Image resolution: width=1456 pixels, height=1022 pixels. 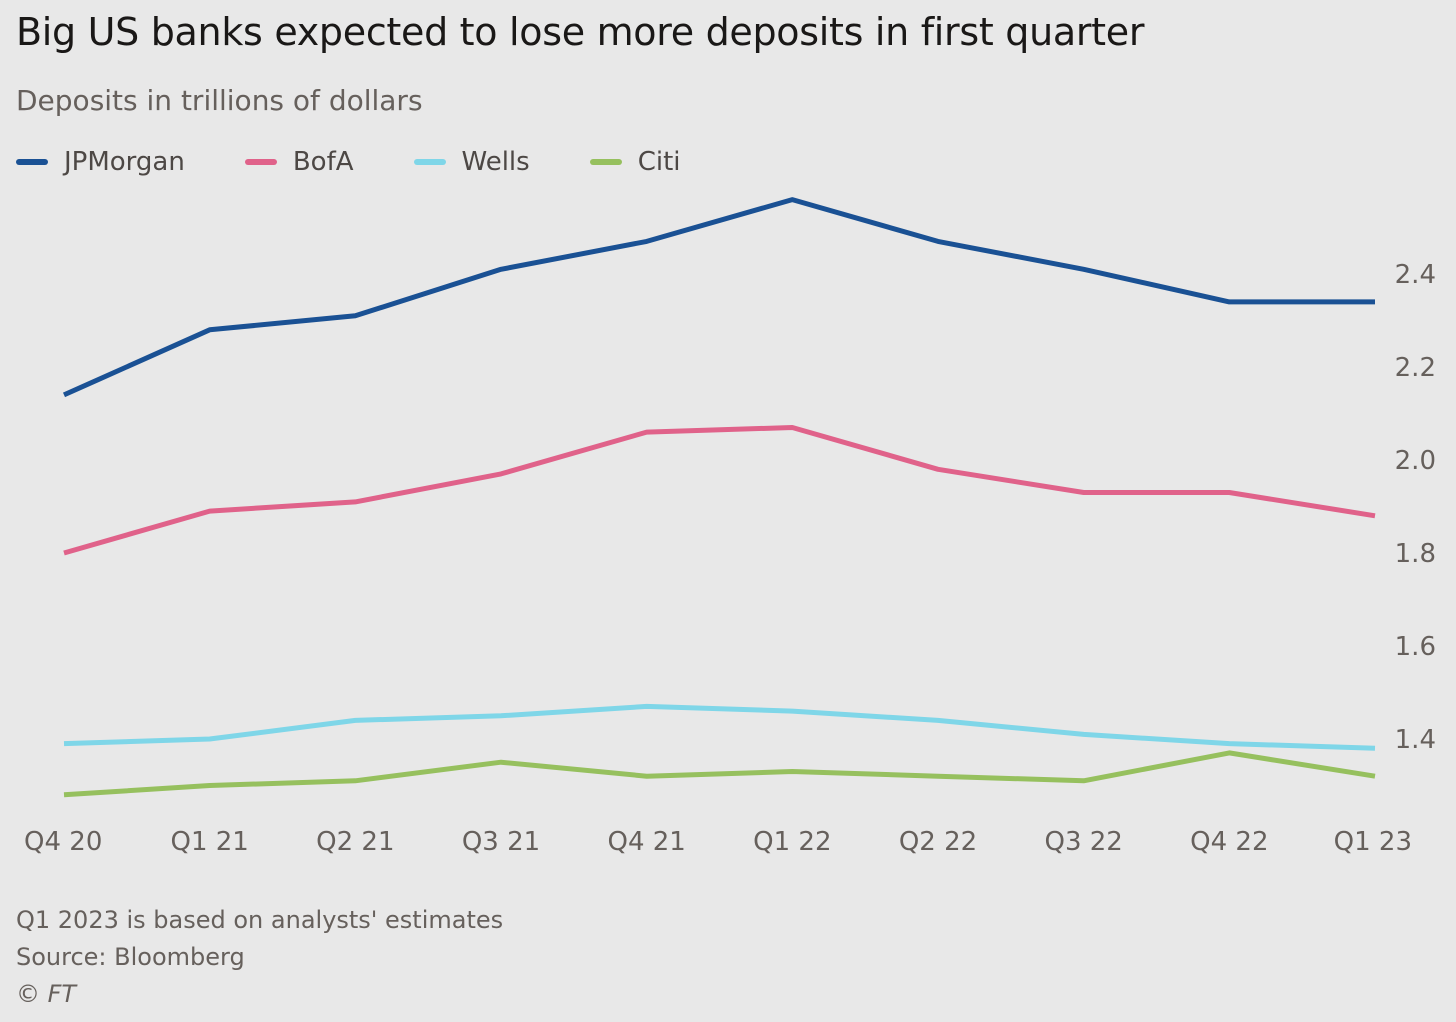 I want to click on x-tick-label: Q1 23, so click(x=1373, y=842).